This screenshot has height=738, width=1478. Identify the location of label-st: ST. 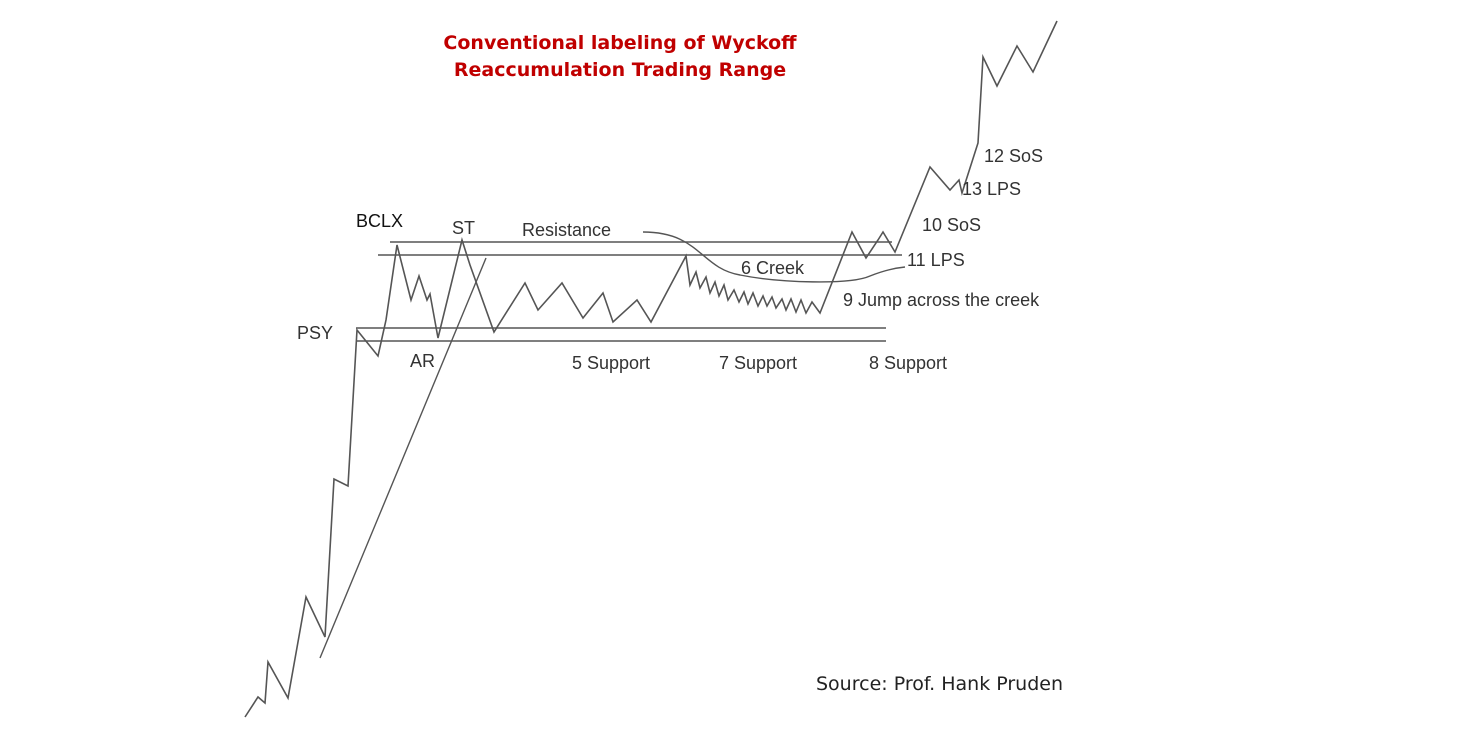
(463, 228).